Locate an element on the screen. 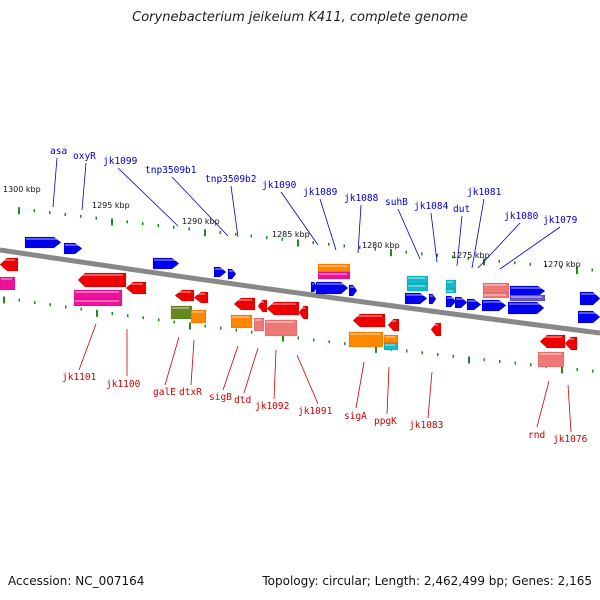 Image resolution: width=600 pixels, height=600 pixels. gene-label-jk1079: jk1079 is located at coordinates (560, 220).